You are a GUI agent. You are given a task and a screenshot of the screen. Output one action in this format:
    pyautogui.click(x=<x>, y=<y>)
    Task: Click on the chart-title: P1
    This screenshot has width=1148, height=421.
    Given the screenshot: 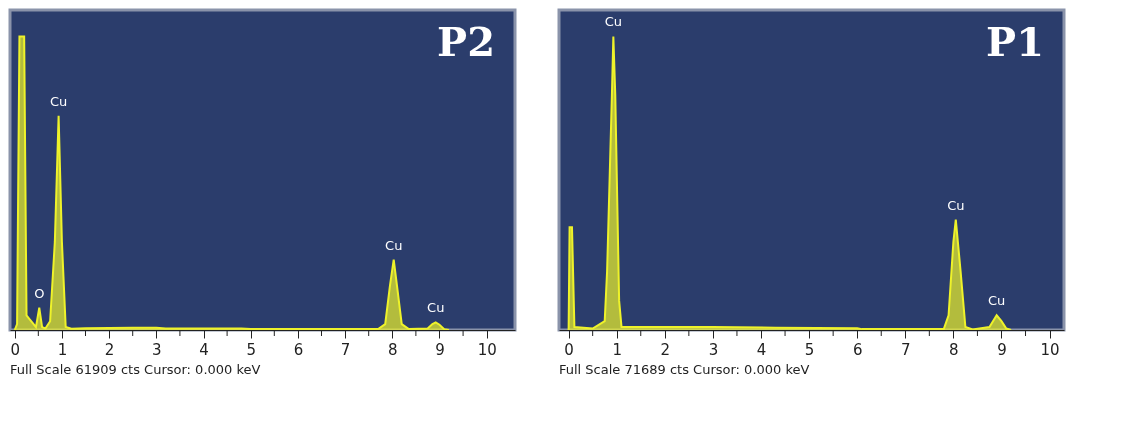 What is the action you would take?
    pyautogui.click(x=1015, y=41)
    